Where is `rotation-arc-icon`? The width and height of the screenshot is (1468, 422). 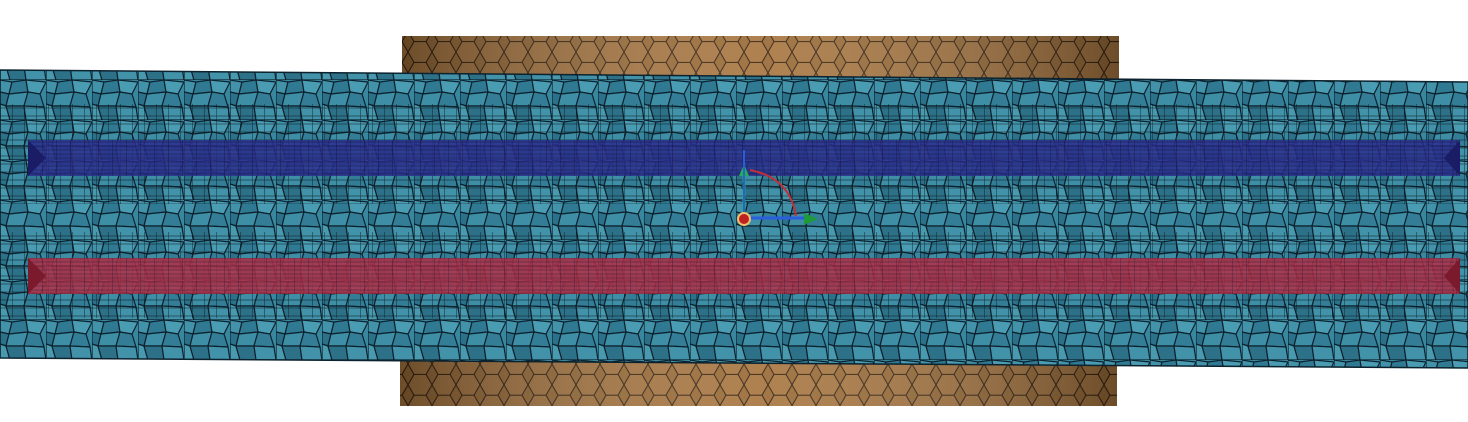 rotation-arc-icon is located at coordinates (773, 193).